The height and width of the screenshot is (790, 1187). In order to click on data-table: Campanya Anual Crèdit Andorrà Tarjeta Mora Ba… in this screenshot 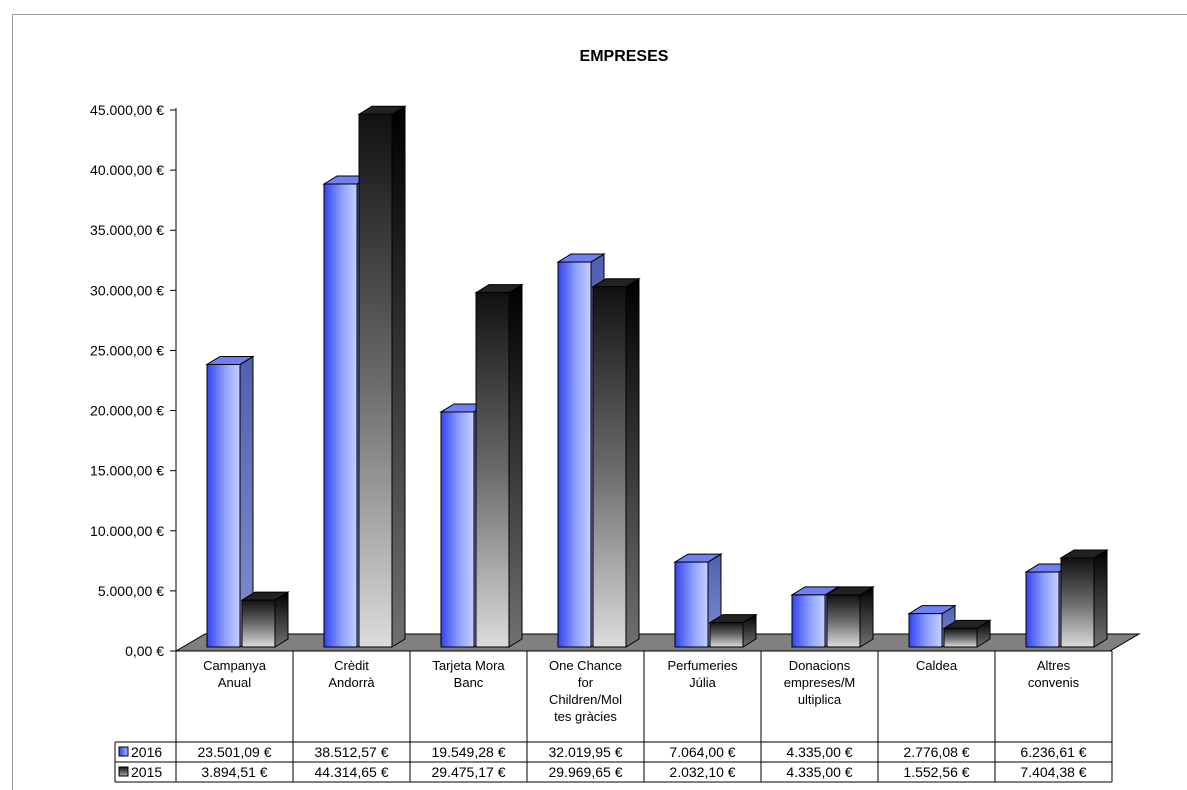, I will do `click(613, 716)`.